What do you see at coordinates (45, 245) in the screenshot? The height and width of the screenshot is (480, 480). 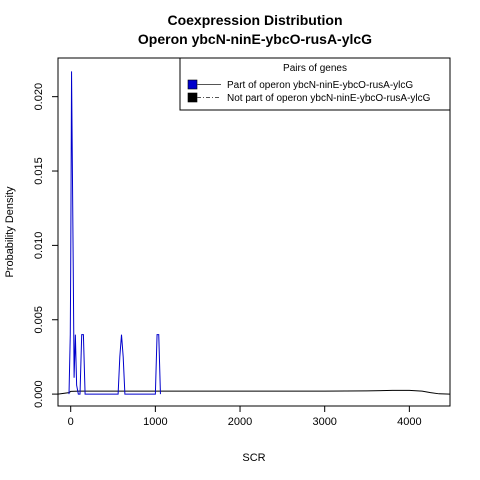 I see `y-axis: 0.000 0.005 0.010 0.015 0.020` at bounding box center [45, 245].